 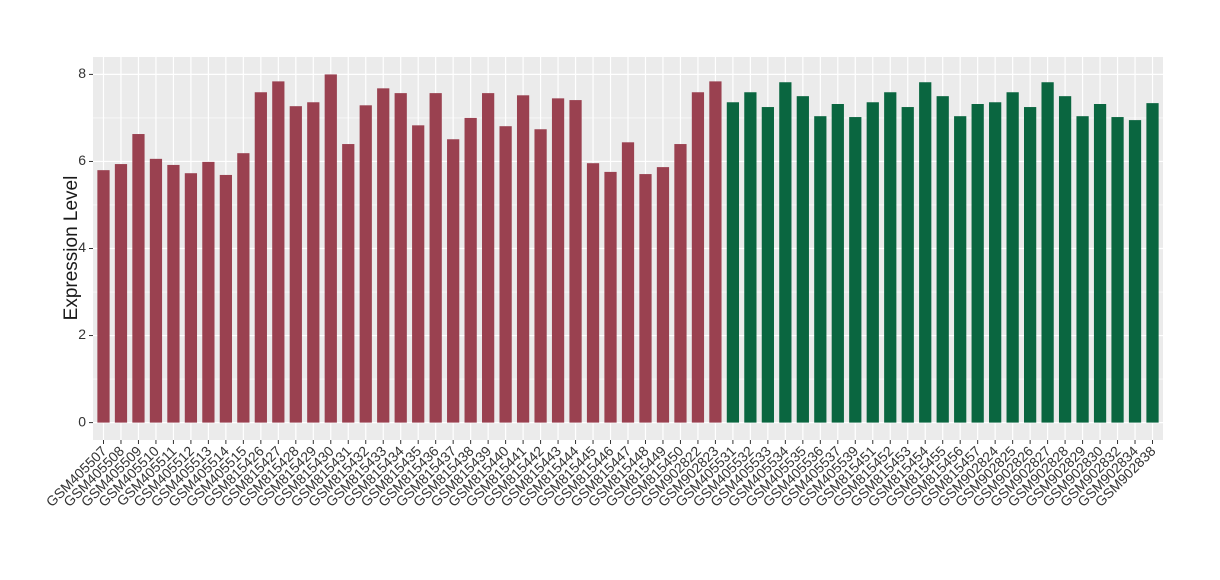 I want to click on y-axis-label: Expression Level, so click(x=71, y=248).